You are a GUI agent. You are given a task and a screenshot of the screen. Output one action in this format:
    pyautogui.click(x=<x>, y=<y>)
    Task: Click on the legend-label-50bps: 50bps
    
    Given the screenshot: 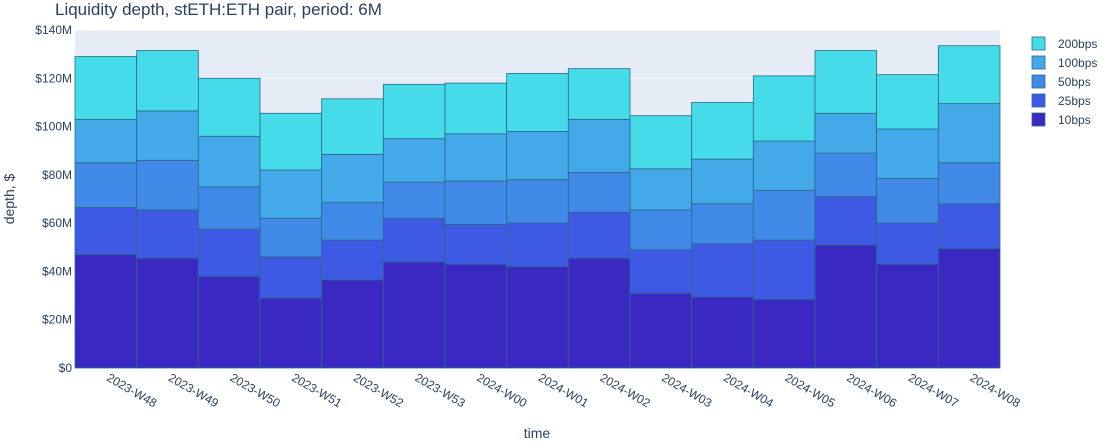 What is the action you would take?
    pyautogui.click(x=1074, y=82)
    